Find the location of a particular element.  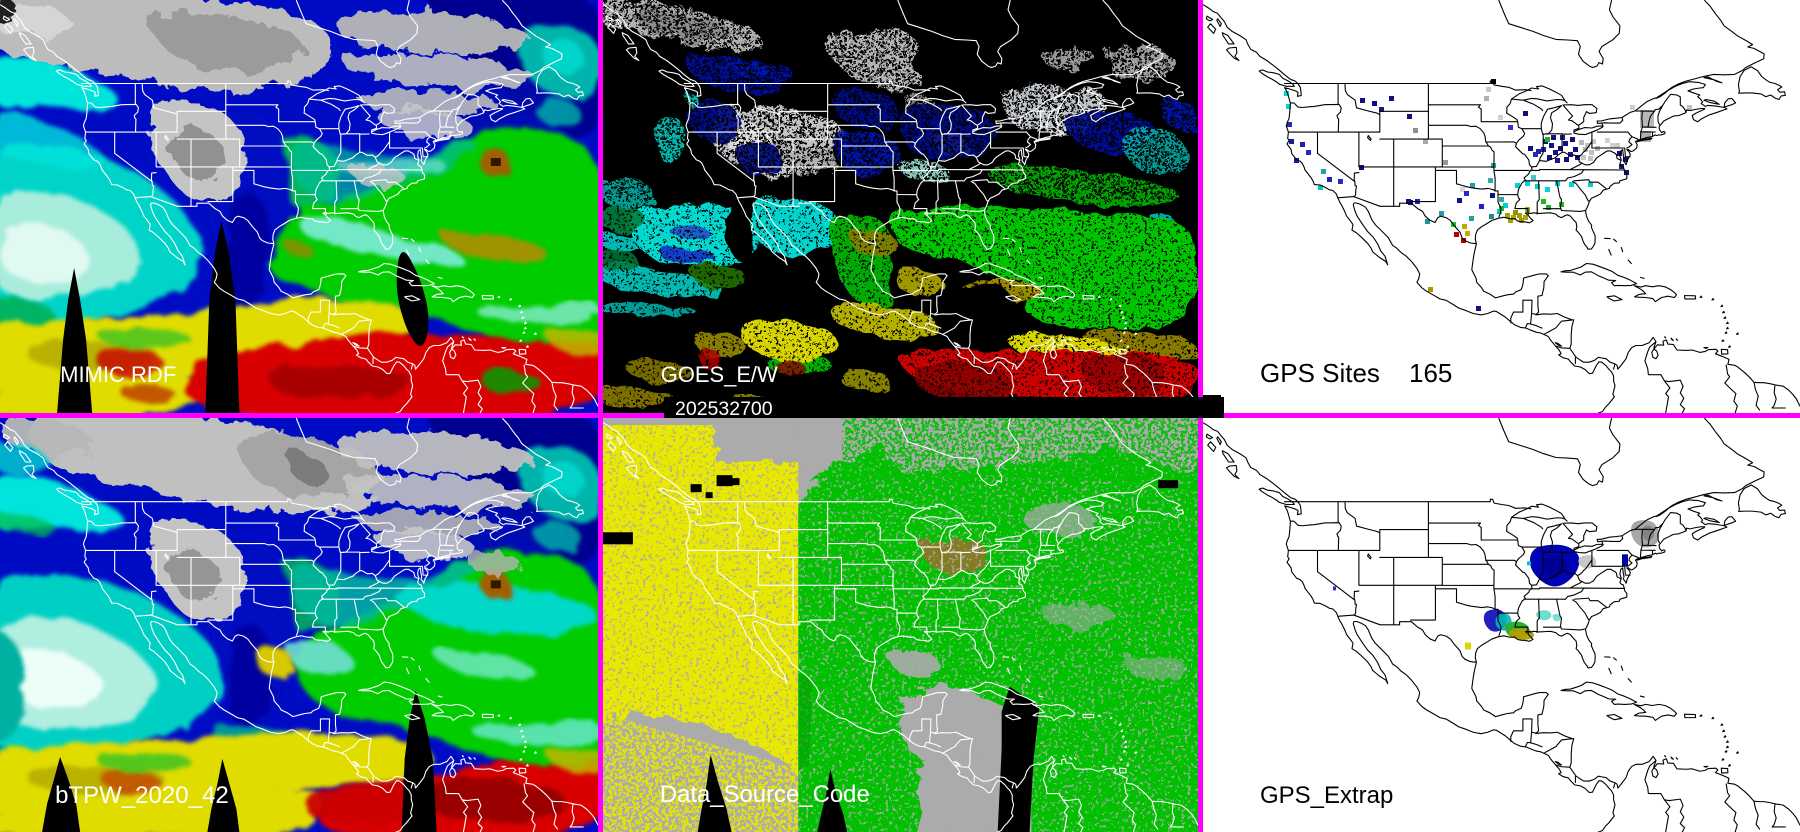

svg-text: GPS_Extrap is located at coordinates (1326, 795).